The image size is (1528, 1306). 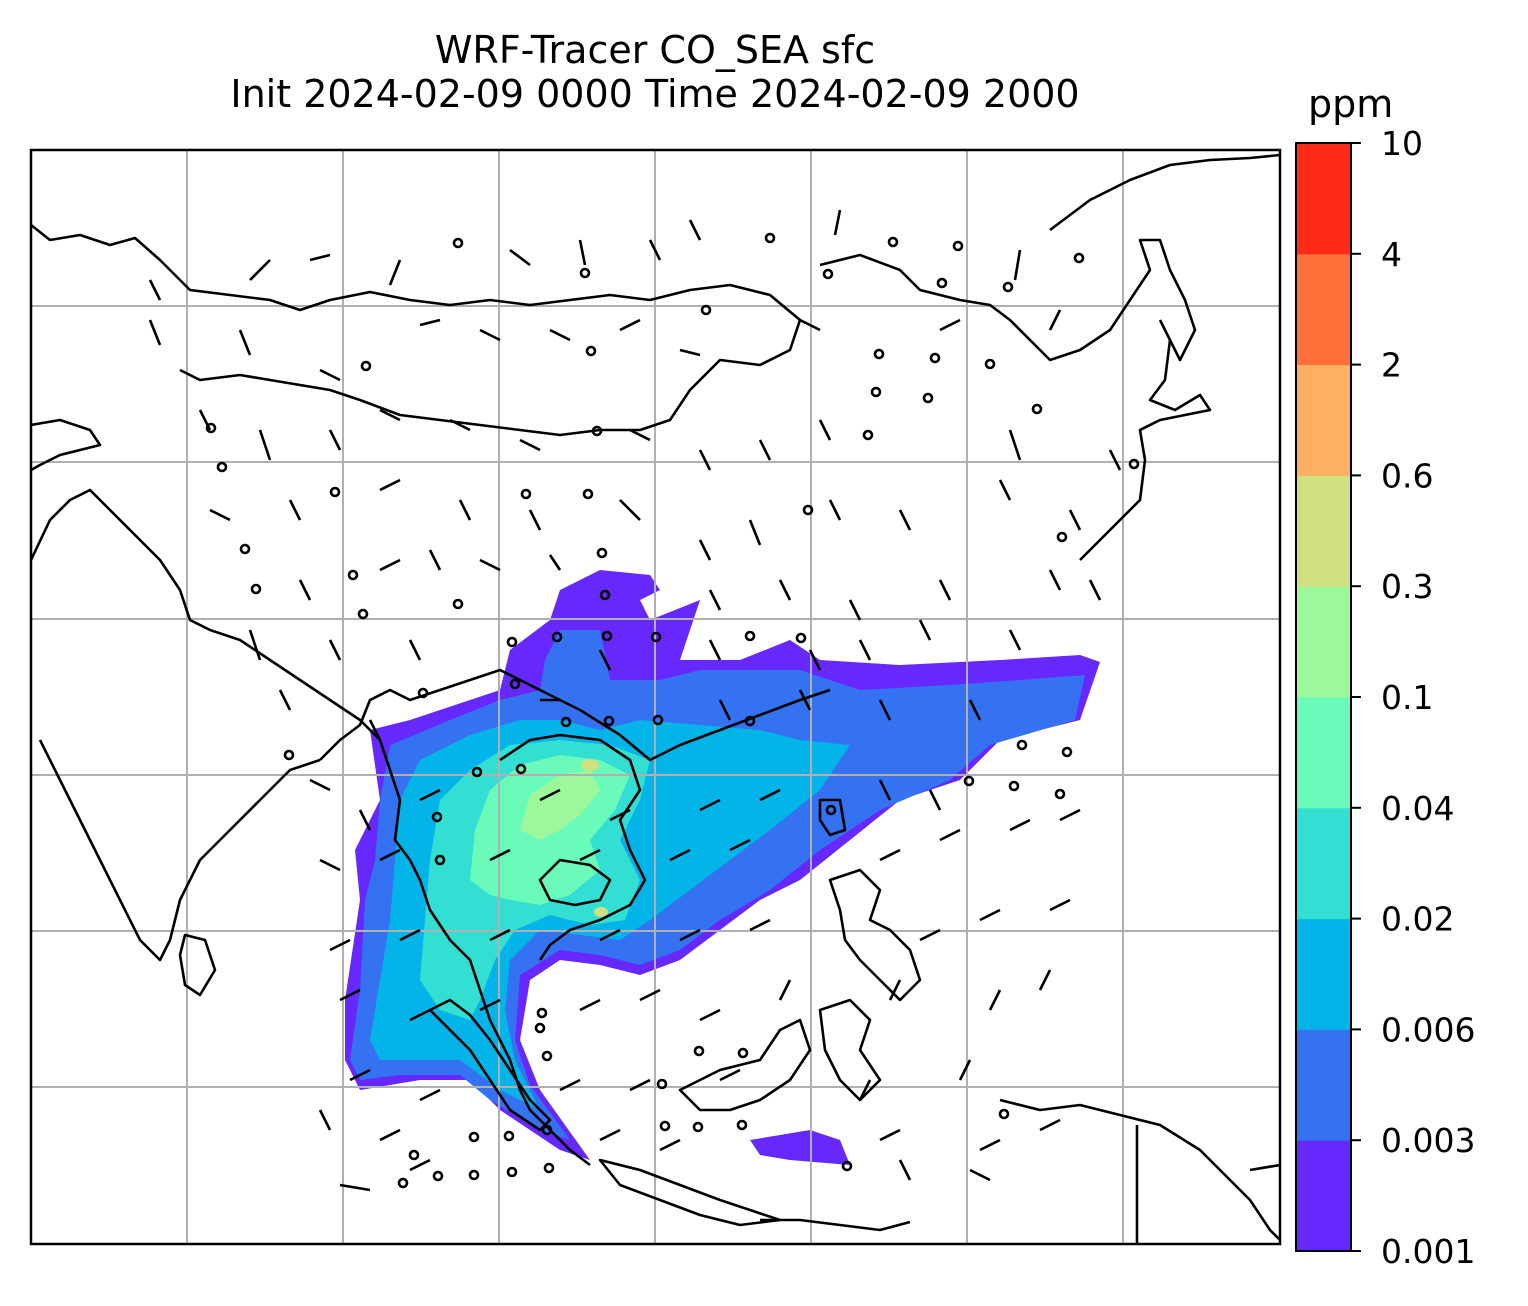 What do you see at coordinates (1351, 104) in the screenshot?
I see `colorbar-units: ppm` at bounding box center [1351, 104].